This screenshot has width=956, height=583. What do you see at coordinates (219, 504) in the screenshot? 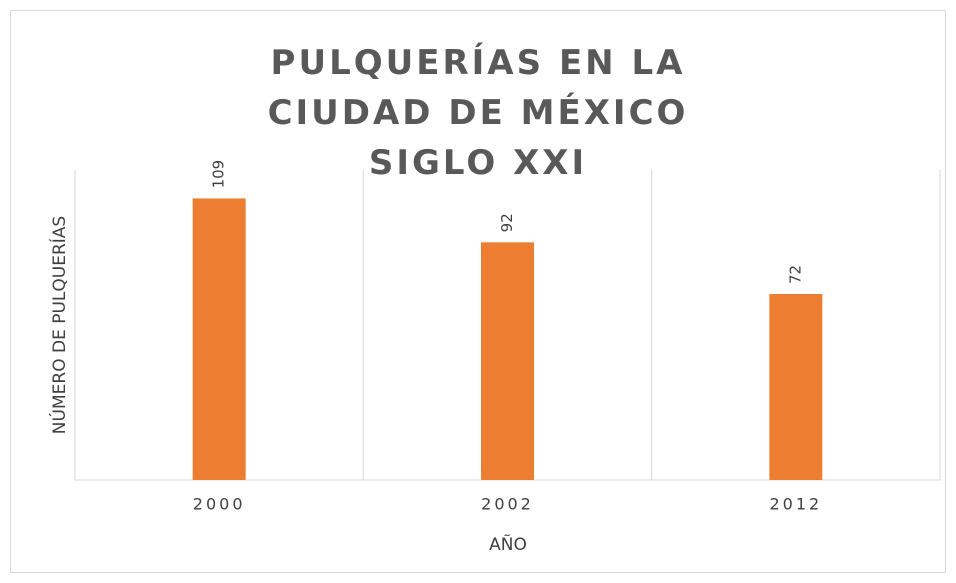
I see `x-tick-label: 2000` at bounding box center [219, 504].